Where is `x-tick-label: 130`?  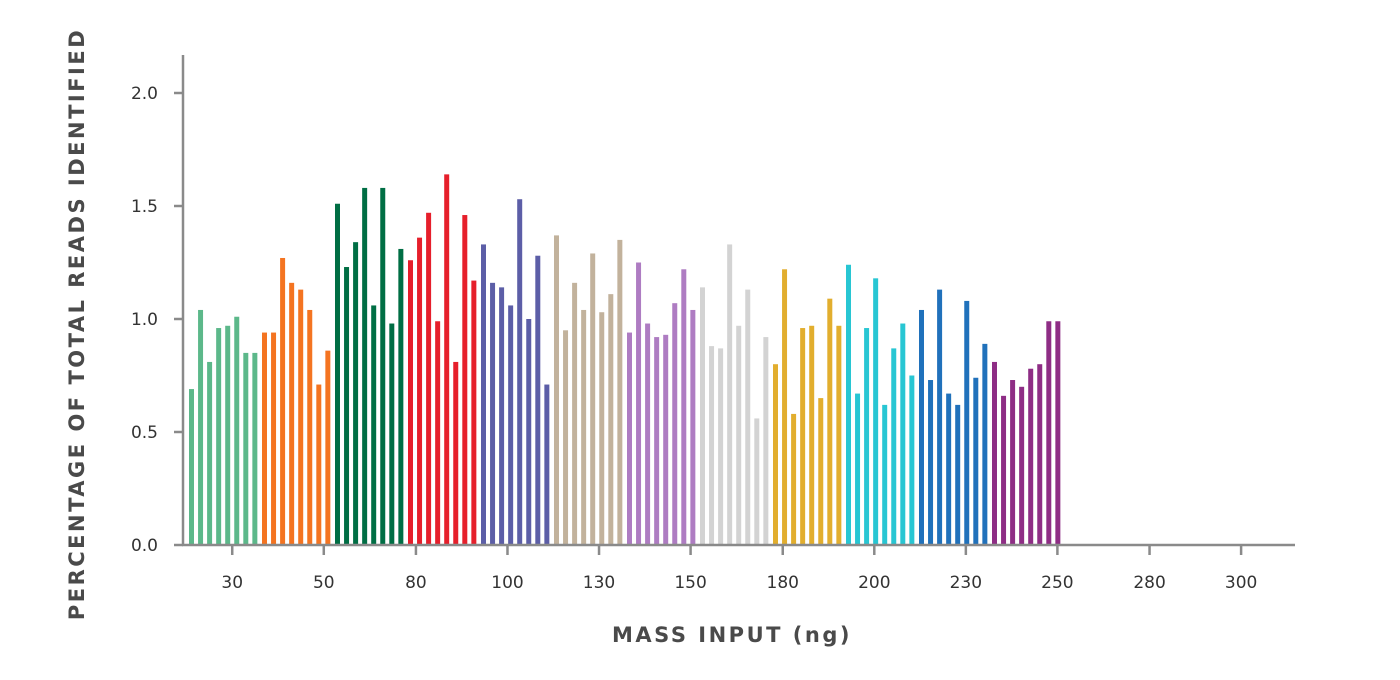 x-tick-label: 130 is located at coordinates (599, 583).